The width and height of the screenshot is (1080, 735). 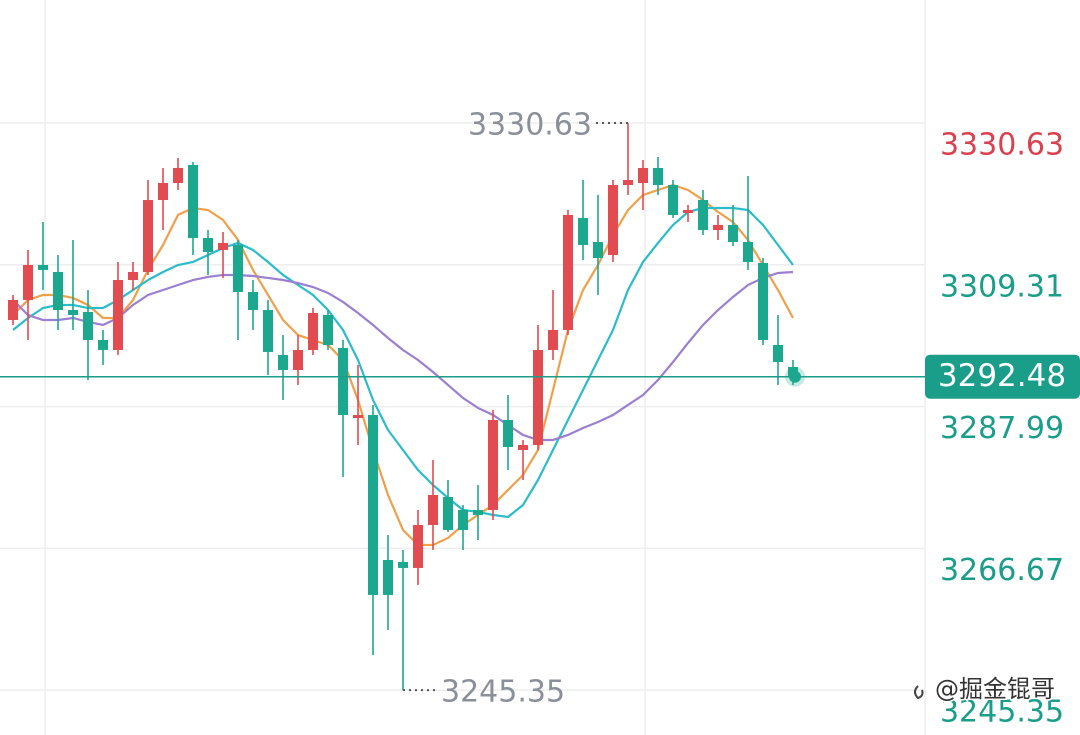 What do you see at coordinates (503, 692) in the screenshot?
I see `low-label: 3245.35` at bounding box center [503, 692].